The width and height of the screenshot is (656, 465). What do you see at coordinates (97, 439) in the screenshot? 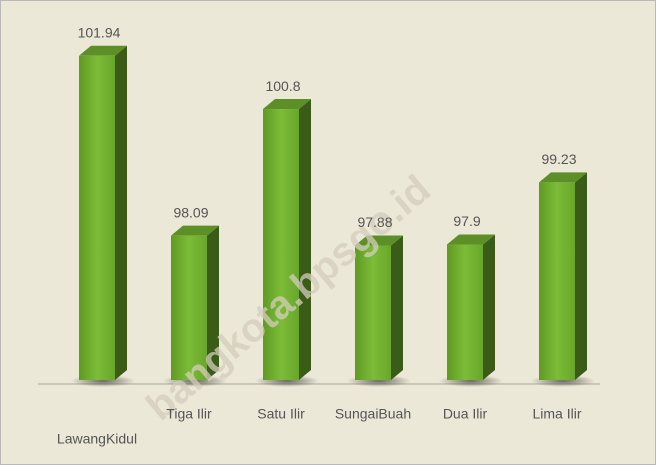
I see `category-label: LawangKidul` at bounding box center [97, 439].